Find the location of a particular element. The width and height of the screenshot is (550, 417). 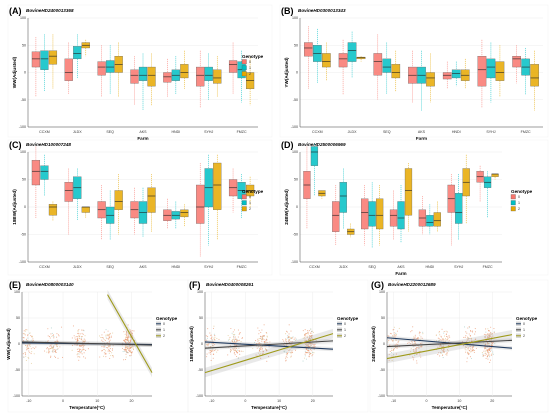

legend-label: 0 is located at coordinates (524, 324).